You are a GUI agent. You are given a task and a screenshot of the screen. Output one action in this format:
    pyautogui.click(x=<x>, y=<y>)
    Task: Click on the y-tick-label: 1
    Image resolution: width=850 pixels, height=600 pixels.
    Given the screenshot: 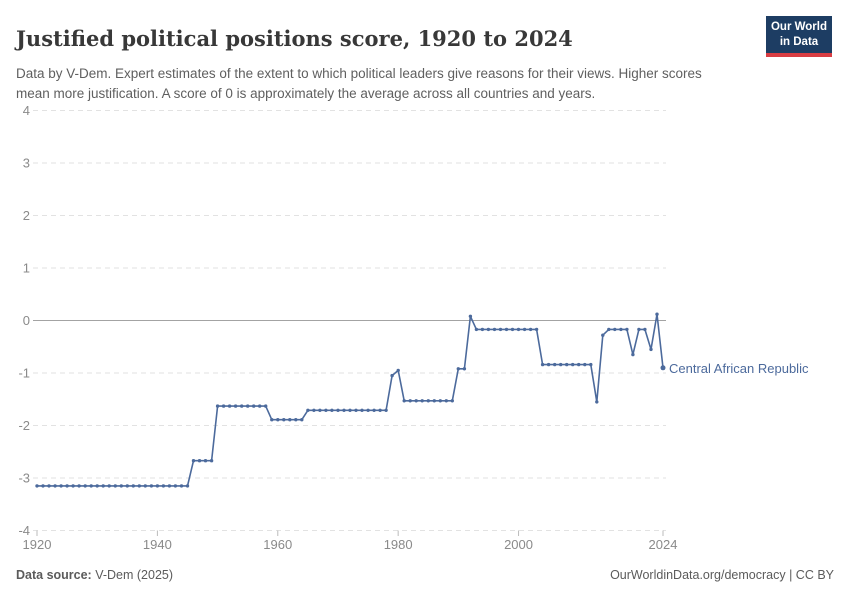 What is the action you would take?
    pyautogui.click(x=26, y=268)
    